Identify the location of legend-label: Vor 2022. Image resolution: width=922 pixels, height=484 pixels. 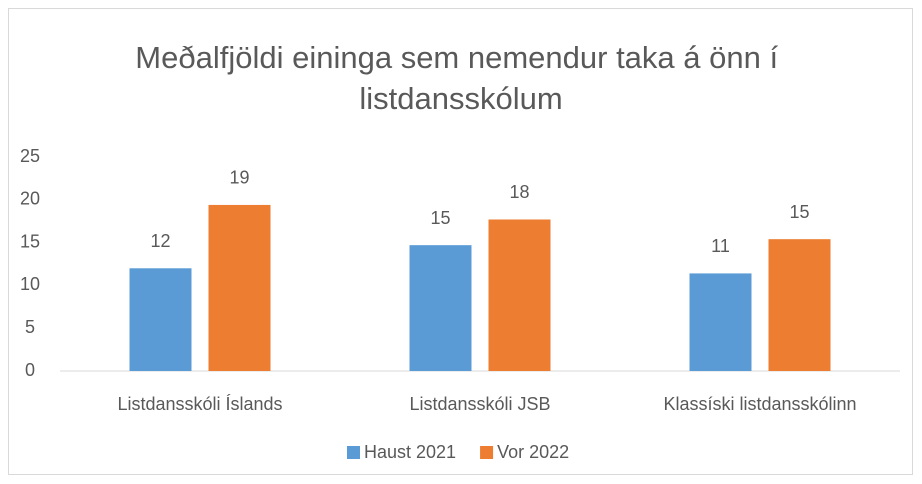
(533, 452).